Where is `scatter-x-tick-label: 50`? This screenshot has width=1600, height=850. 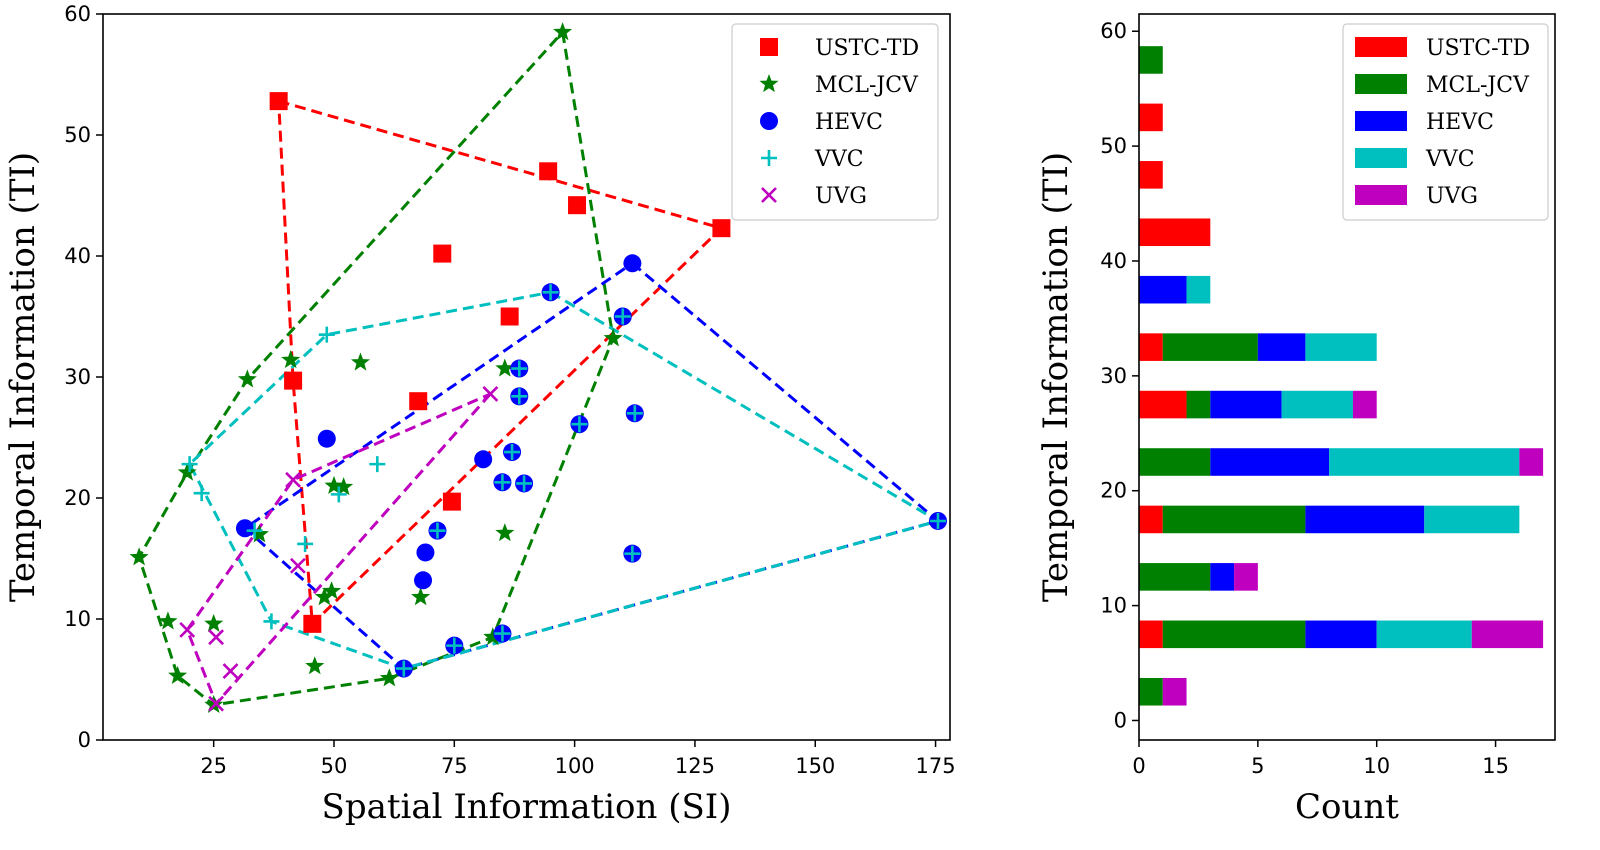
scatter-x-tick-label: 50 is located at coordinates (334, 766).